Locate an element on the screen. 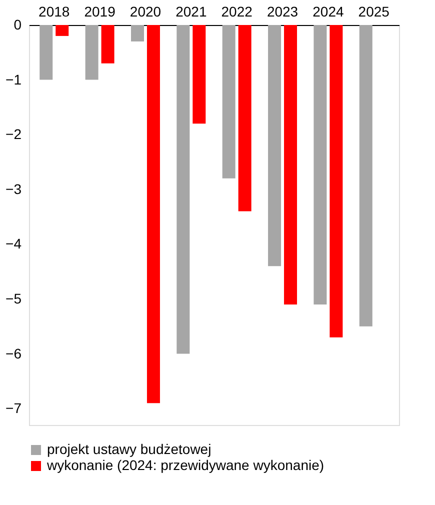 Image resolution: width=435 pixels, height=505 pixels. legend-label: wykonanie (2024: przewidywane wykonanie) is located at coordinates (185, 465).